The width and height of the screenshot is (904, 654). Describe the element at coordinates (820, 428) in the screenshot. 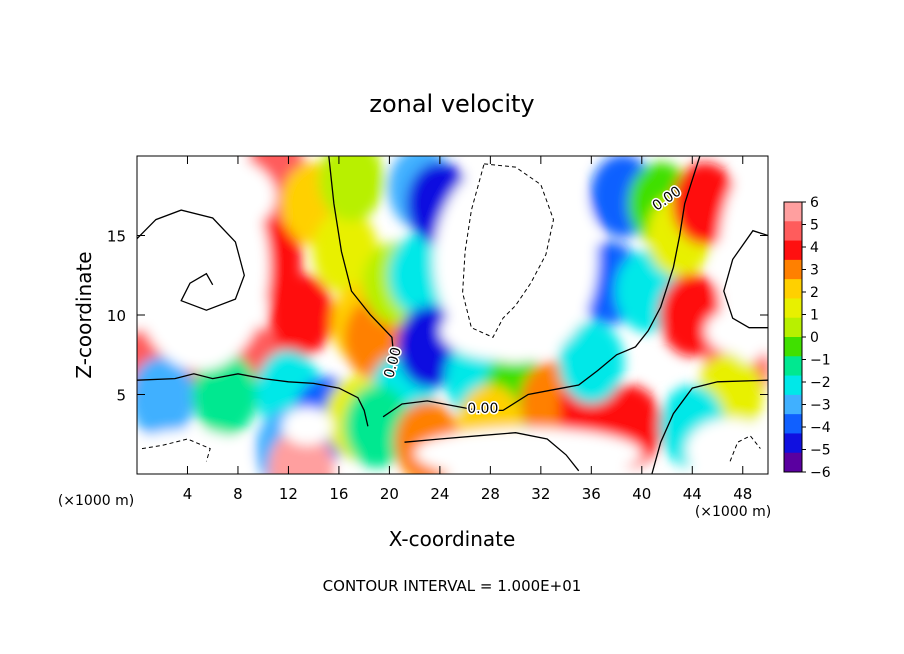

I see `colorbar-tick-label: −4` at that location.